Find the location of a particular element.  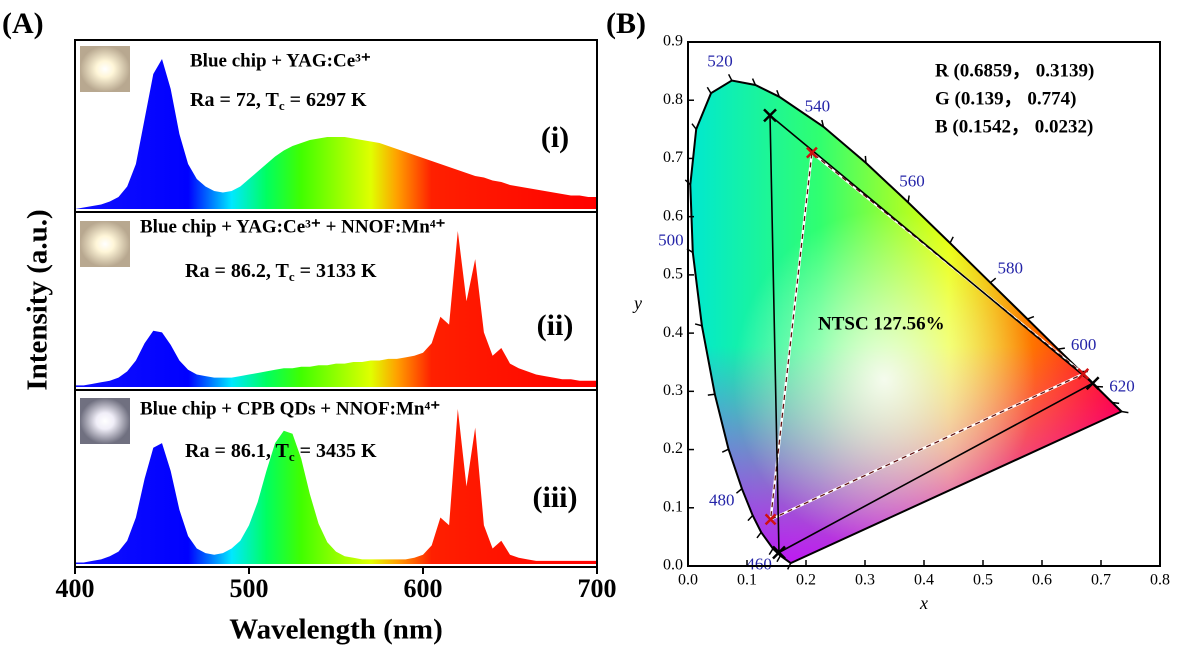

x-tick-label: 600 is located at coordinates (423, 588).